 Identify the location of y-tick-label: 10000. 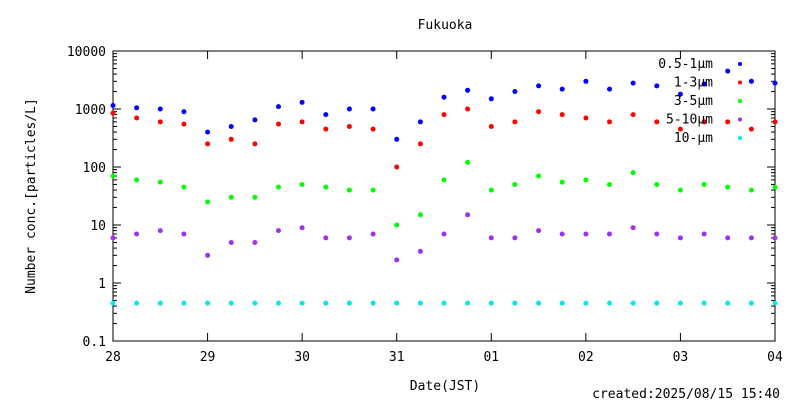
(86, 52).